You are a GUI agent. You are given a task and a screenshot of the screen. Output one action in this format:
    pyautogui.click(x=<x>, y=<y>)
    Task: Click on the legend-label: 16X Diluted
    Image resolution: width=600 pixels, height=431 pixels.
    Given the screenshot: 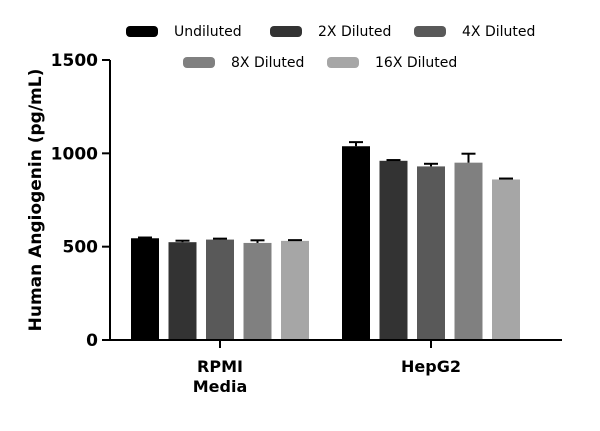 What is the action you would take?
    pyautogui.click(x=416, y=63)
    